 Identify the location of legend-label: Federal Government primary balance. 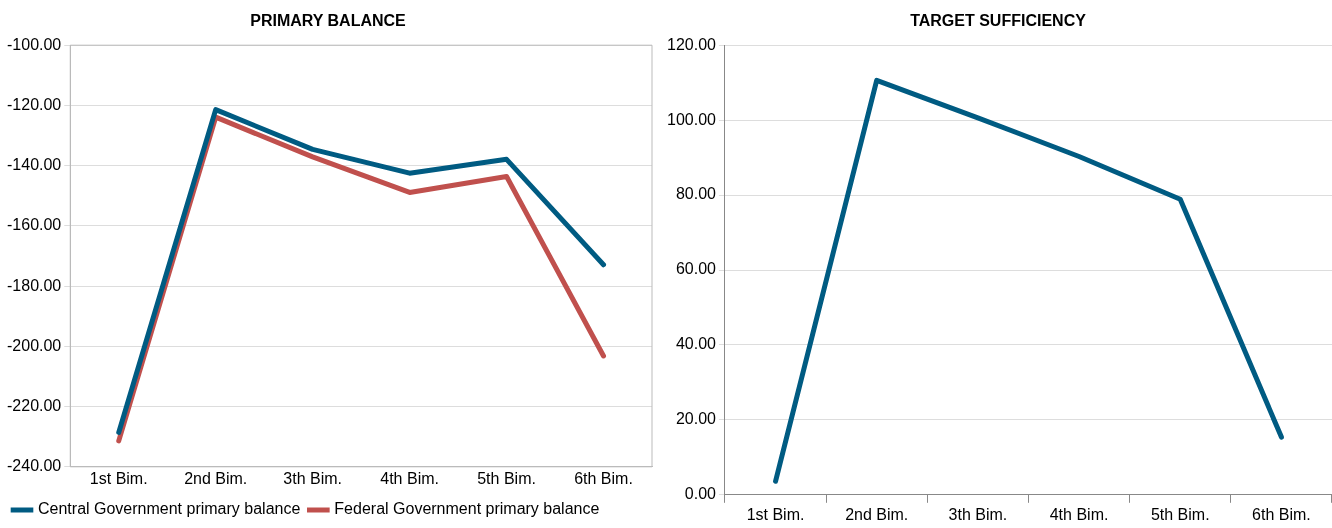
(467, 509).